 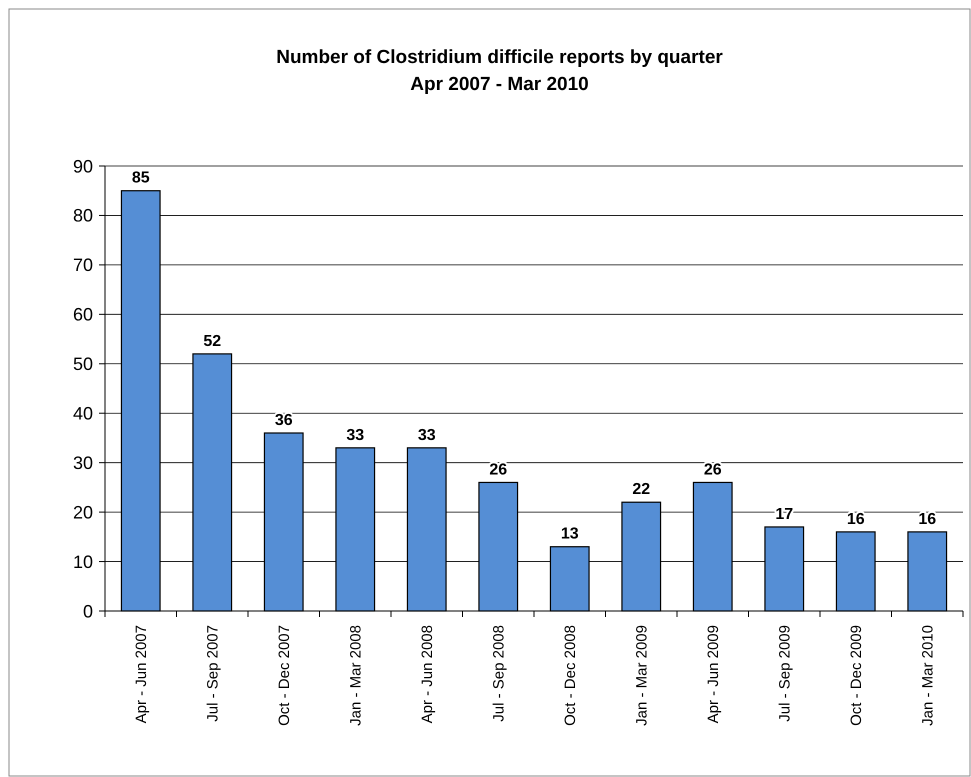 I want to click on y-tick-label: 30, so click(x=82, y=462).